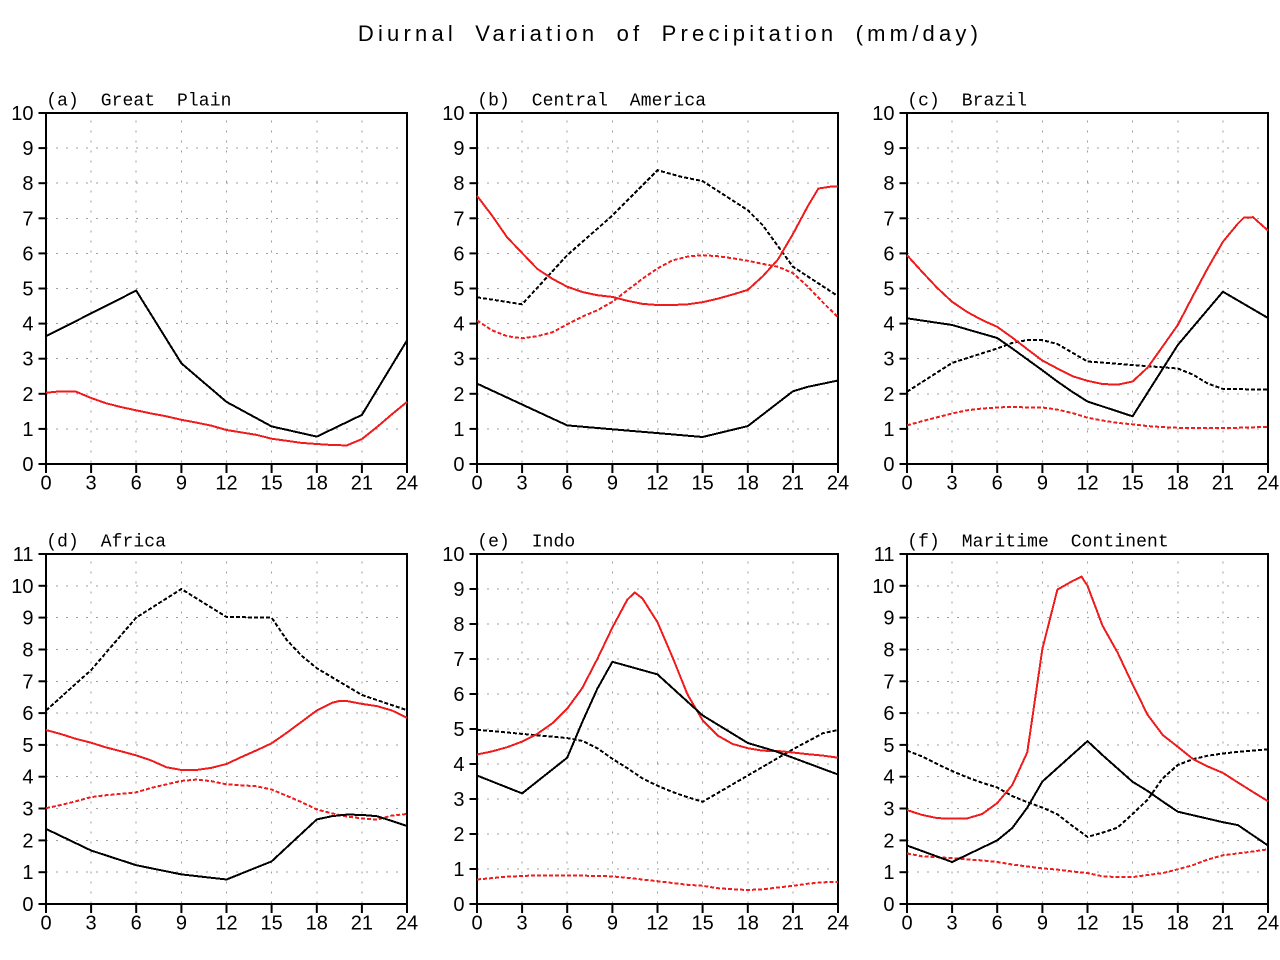  What do you see at coordinates (526, 543) in the screenshot?
I see `svg-text: (e) Indo` at bounding box center [526, 543].